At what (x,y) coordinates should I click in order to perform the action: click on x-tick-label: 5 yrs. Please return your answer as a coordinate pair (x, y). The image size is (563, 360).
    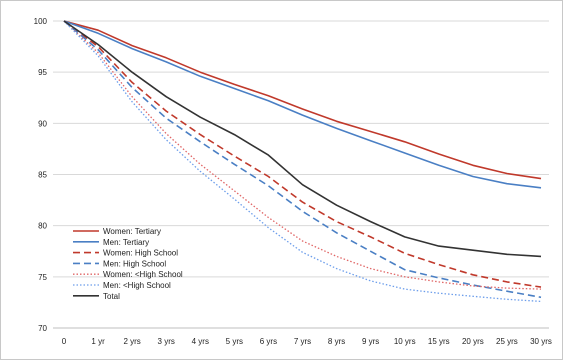
    Looking at the image, I should click on (234, 341).